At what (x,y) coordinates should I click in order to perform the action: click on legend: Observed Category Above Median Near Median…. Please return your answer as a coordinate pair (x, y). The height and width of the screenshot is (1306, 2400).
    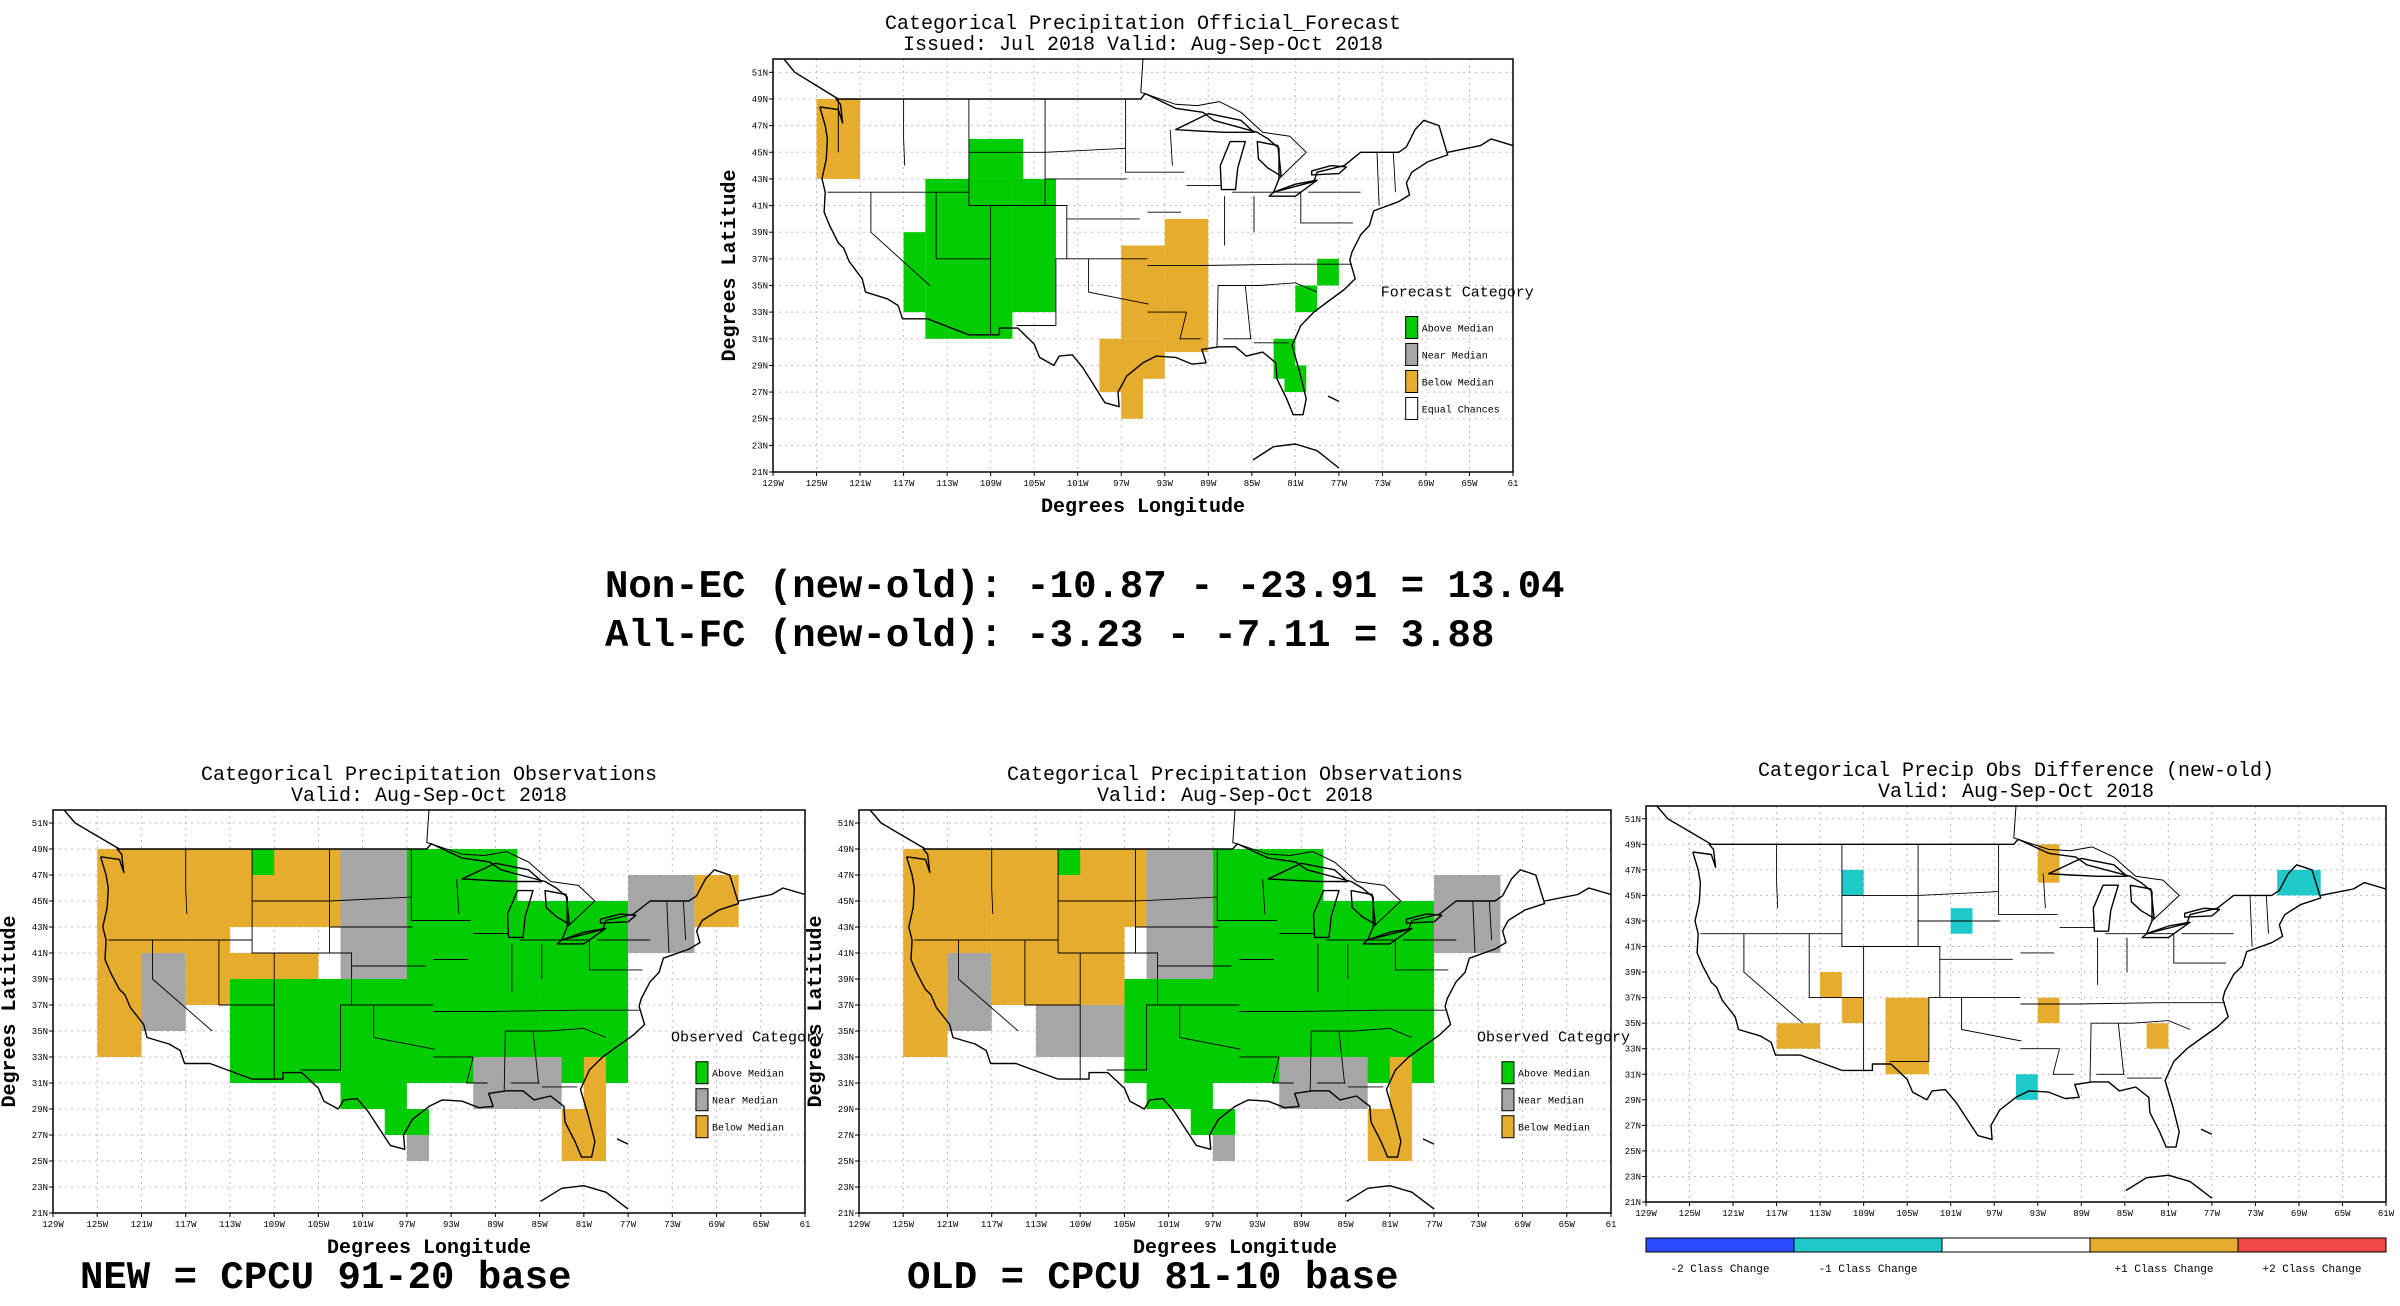
    Looking at the image, I should click on (747, 1084).